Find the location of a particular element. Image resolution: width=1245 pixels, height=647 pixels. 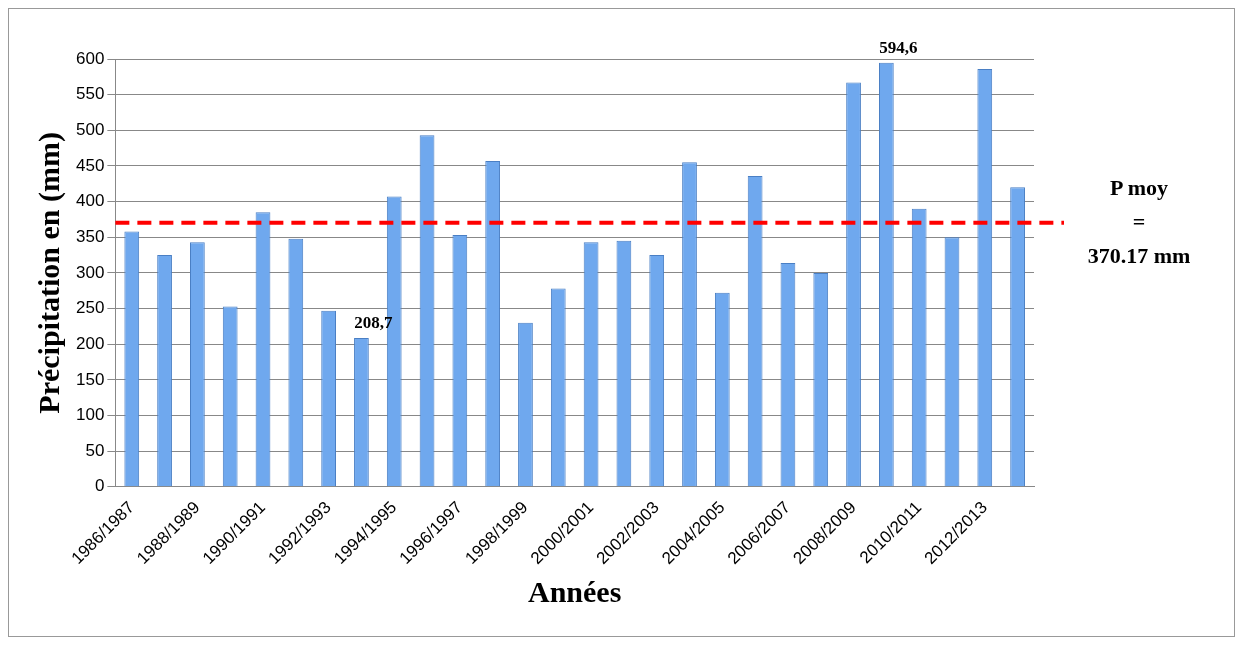

x-axis-title: Années is located at coordinates (575, 591).